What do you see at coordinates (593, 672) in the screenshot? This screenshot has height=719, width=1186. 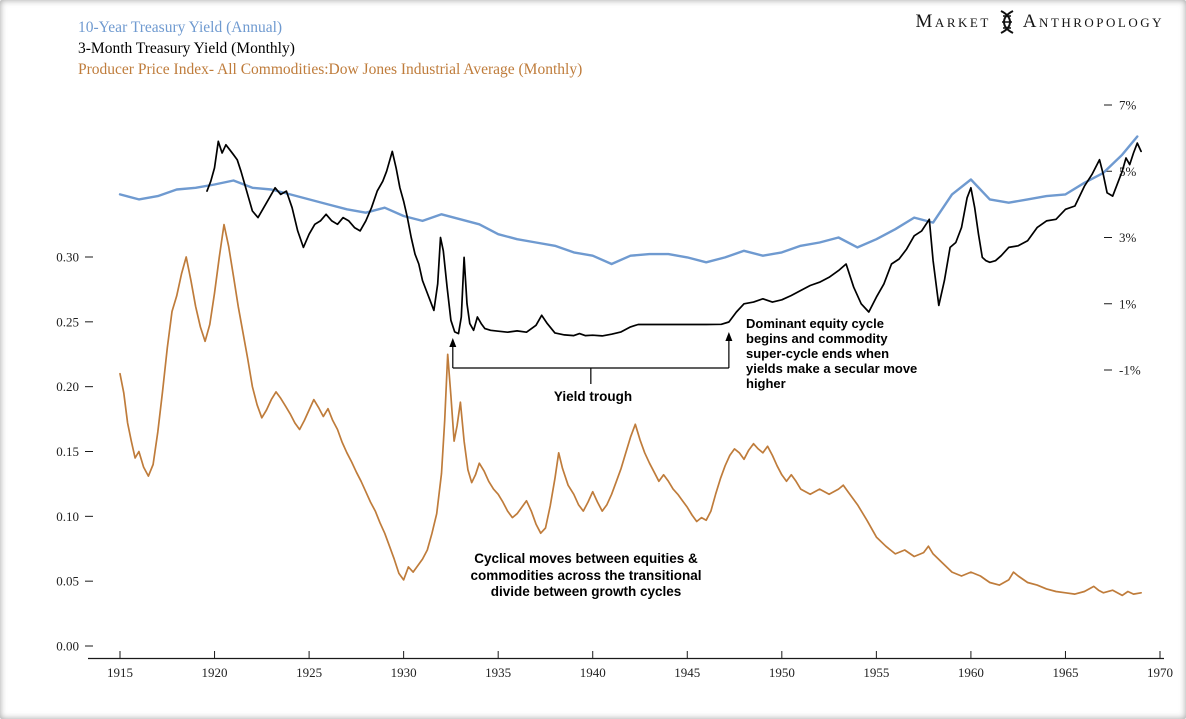 I see `x-axis-tick-label: 1940` at bounding box center [593, 672].